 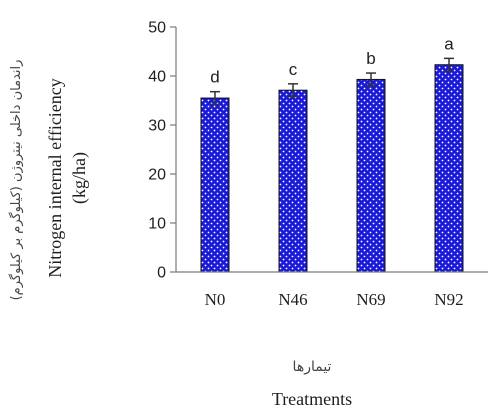 I want to click on significance-letter-n69: b, so click(x=370, y=58).